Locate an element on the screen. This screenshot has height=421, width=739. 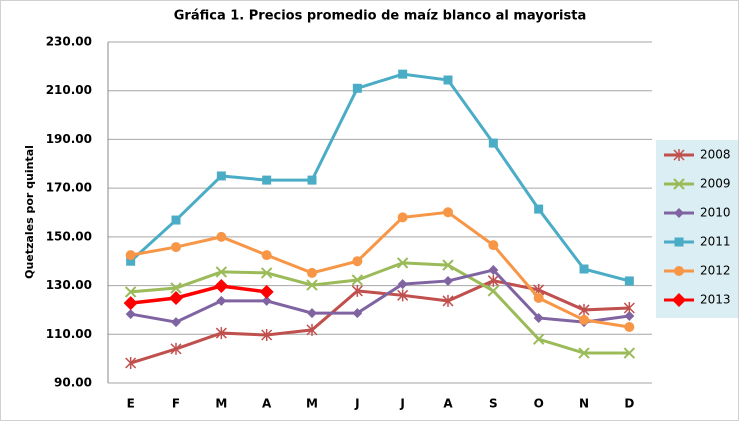
y-tick-label: 150.00 is located at coordinates (69, 236).